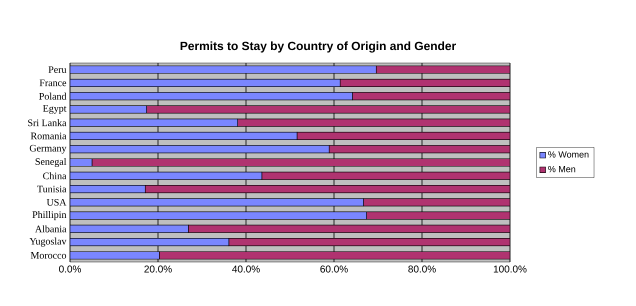 The height and width of the screenshot is (306, 636). I want to click on chart-title: Permits to Stay by Country of Origin and Gender, so click(318, 47).